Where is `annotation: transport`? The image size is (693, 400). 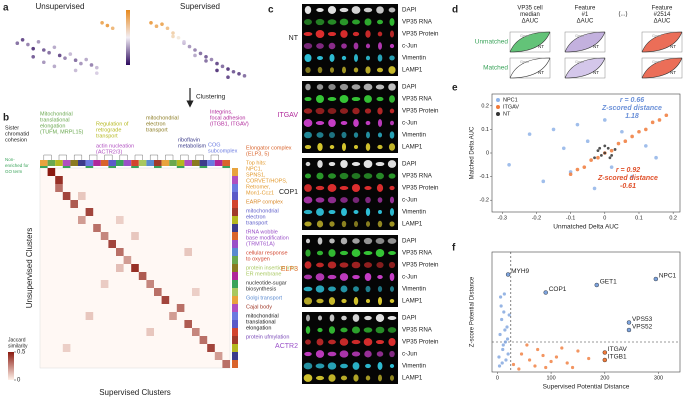 annotation: transport is located at coordinates (257, 223).